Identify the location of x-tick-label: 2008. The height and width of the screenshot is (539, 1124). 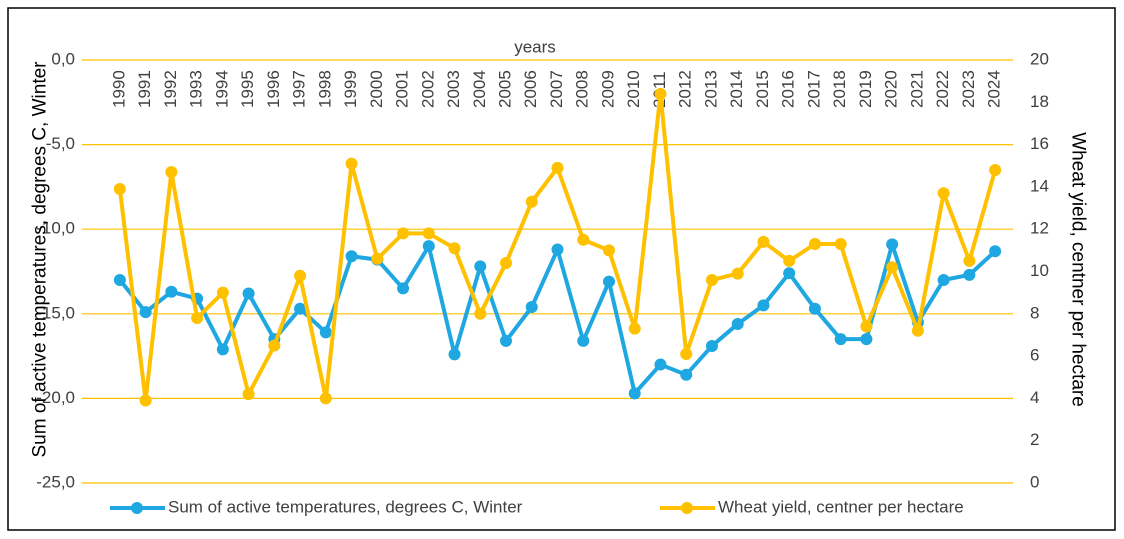
(582, 89).